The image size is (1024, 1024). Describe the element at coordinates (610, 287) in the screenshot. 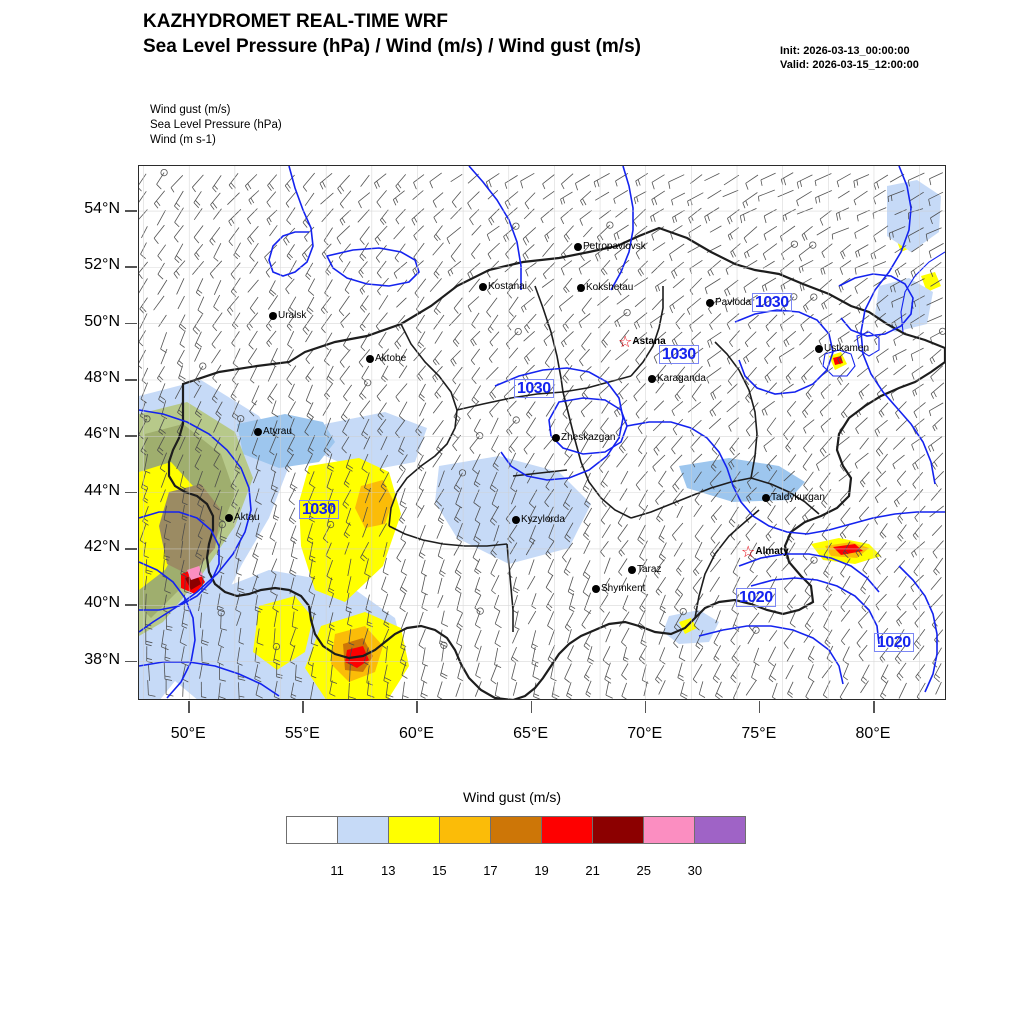

I see `city-name-label: Kokshetau` at that location.